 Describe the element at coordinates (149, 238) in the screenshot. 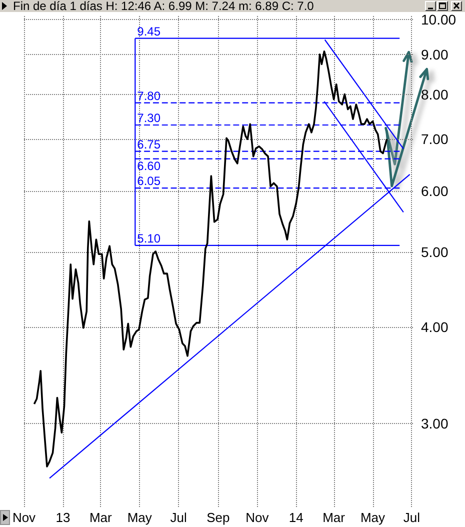

I see `data-label: 5.10` at that location.